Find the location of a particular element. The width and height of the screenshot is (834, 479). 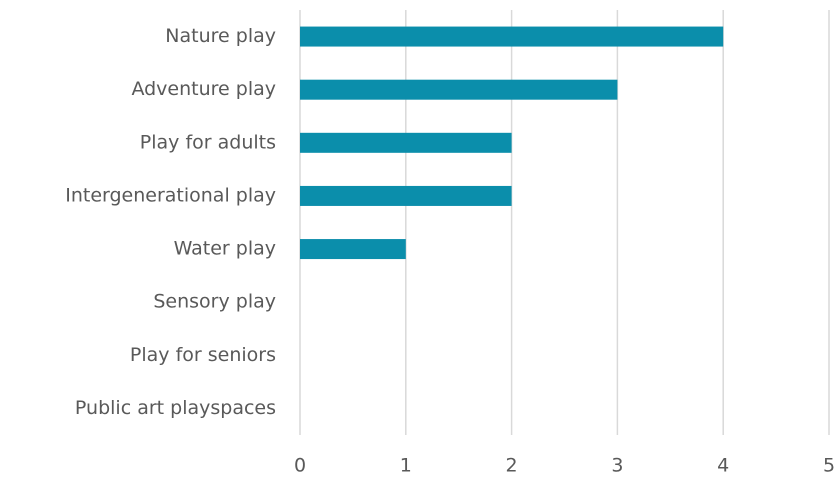

y-tick-label: Play for adults is located at coordinates (208, 142).